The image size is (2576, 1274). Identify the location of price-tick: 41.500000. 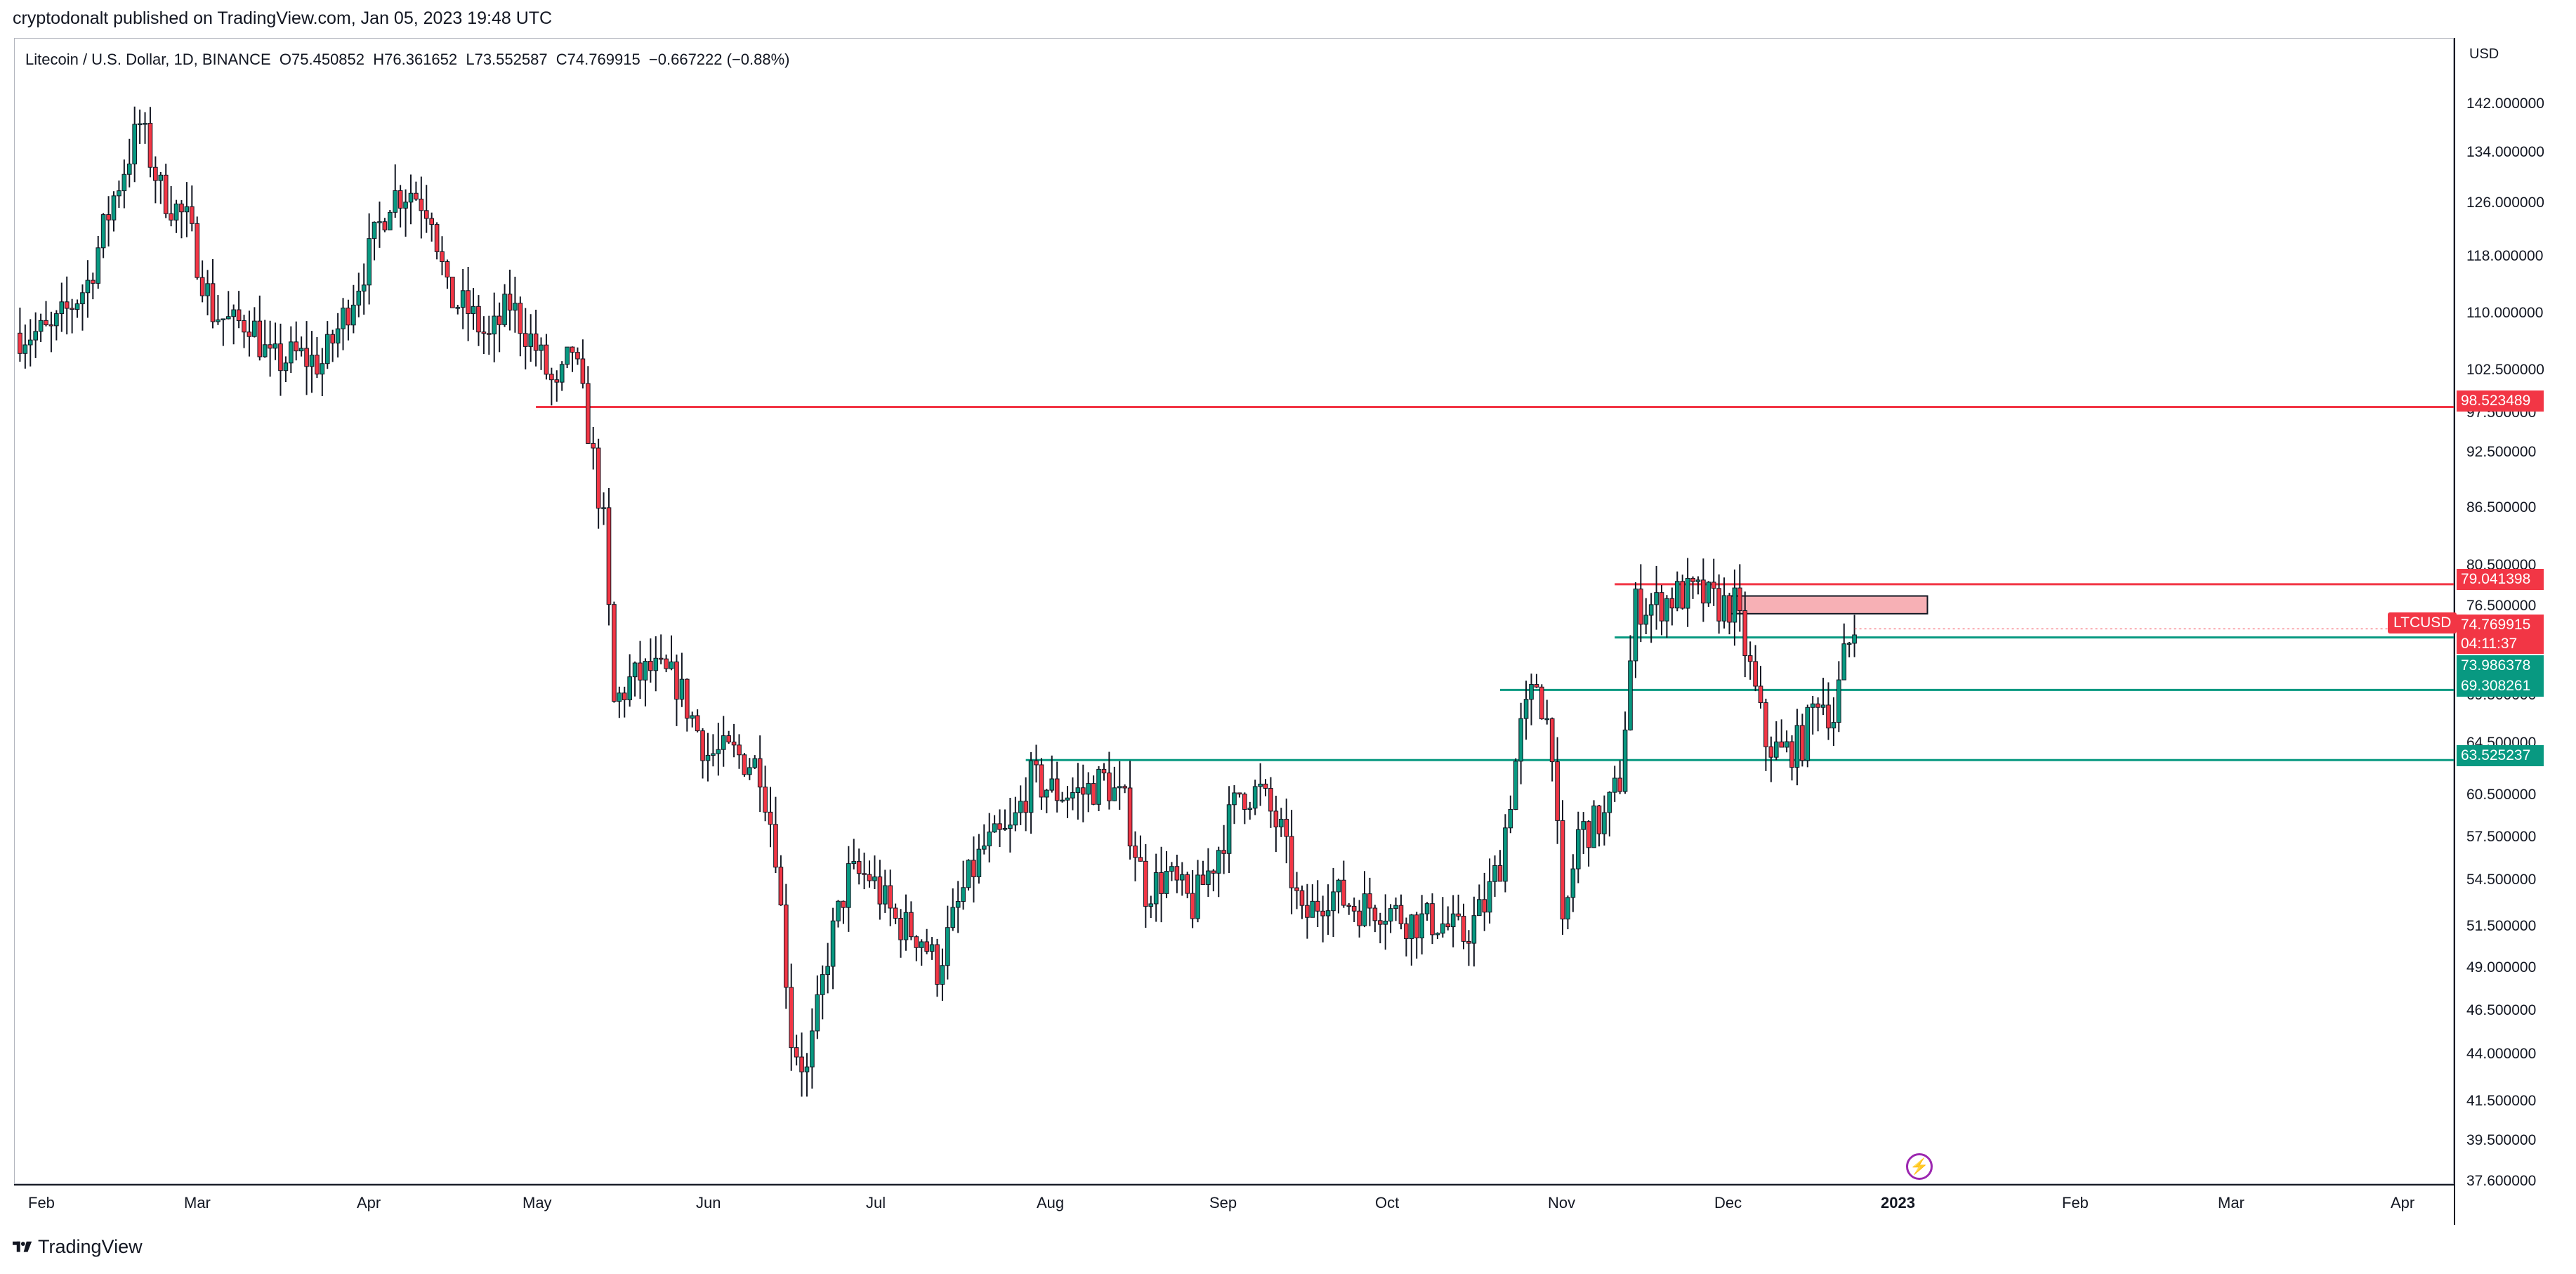
(2501, 1101).